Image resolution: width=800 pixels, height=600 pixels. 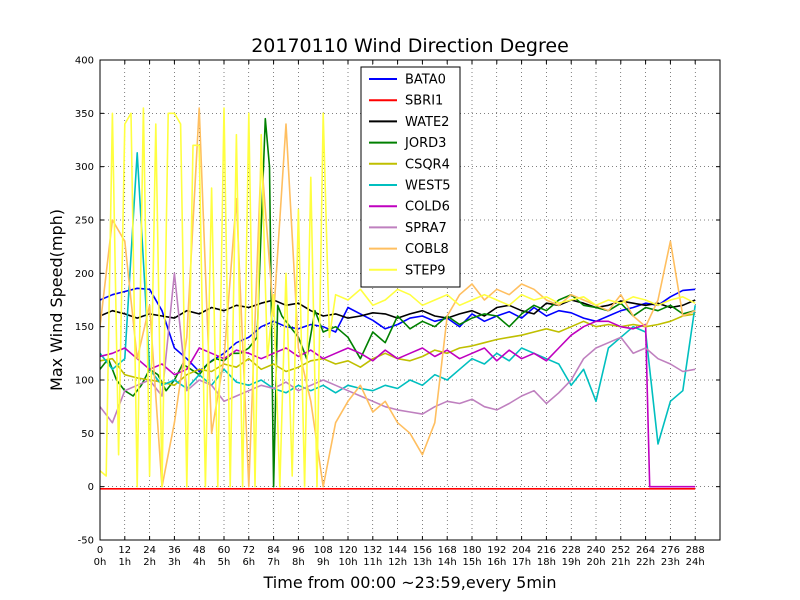 I want to click on x-tick-label: 240, so click(x=595, y=550).